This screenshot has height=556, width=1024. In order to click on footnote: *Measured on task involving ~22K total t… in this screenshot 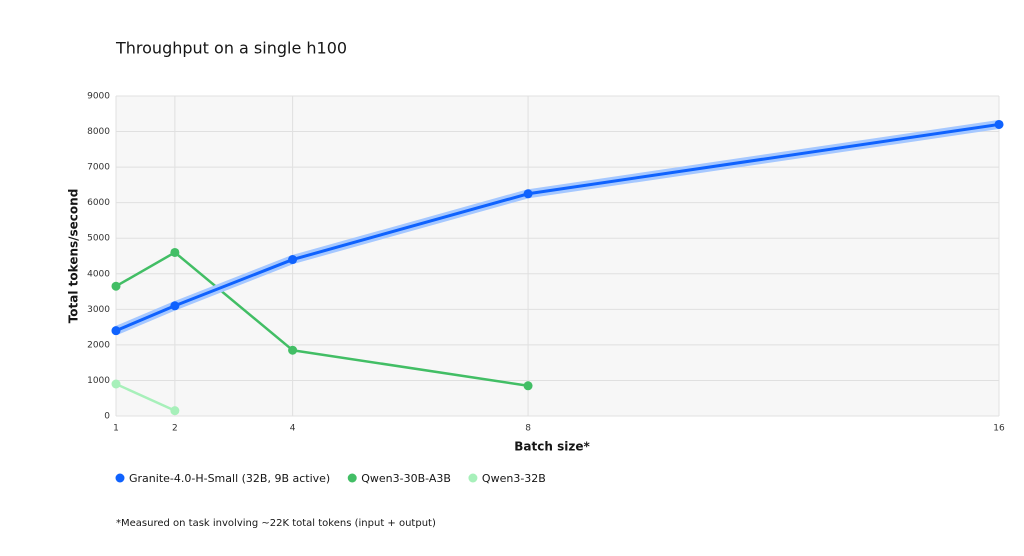, I will do `click(276, 523)`.